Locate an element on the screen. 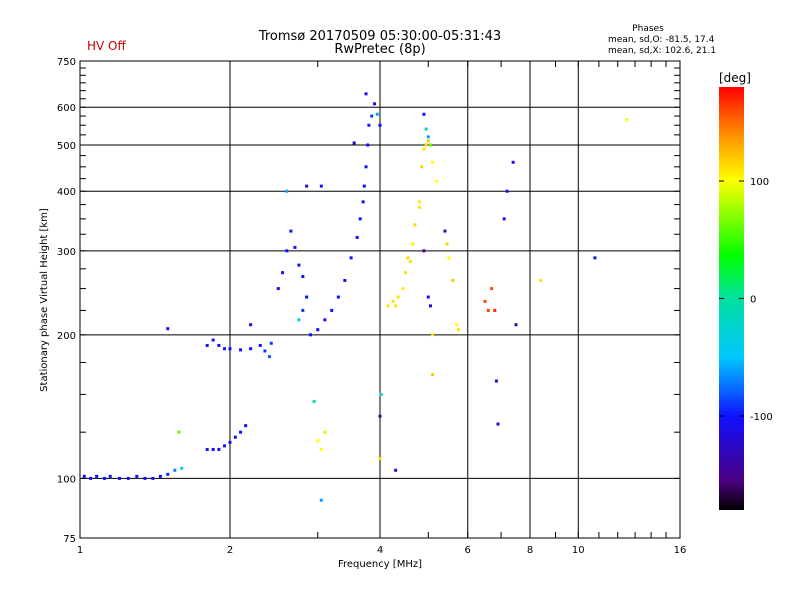 The width and height of the screenshot is (800, 600). x-tick-labels: 1 2 4 6 8 10 16 is located at coordinates (382, 550).